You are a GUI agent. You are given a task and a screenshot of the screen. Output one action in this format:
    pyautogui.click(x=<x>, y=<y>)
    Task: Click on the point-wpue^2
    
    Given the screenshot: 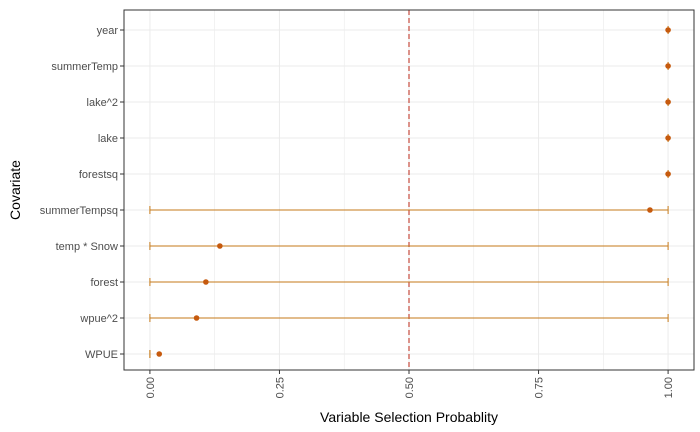 What is the action you would take?
    pyautogui.click(x=196, y=318)
    